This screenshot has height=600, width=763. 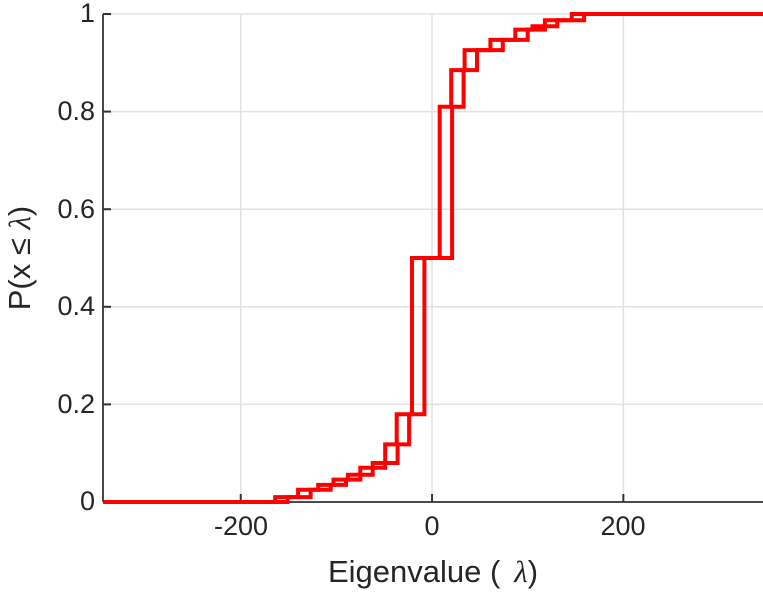 I want to click on y-axis-label-close: ), so click(x=19, y=211).